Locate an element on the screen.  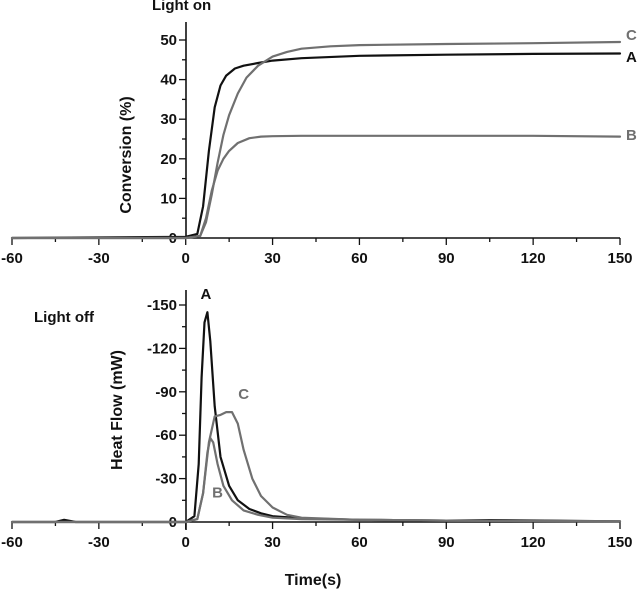
top-y-tick-label: 10 is located at coordinates (168, 198).